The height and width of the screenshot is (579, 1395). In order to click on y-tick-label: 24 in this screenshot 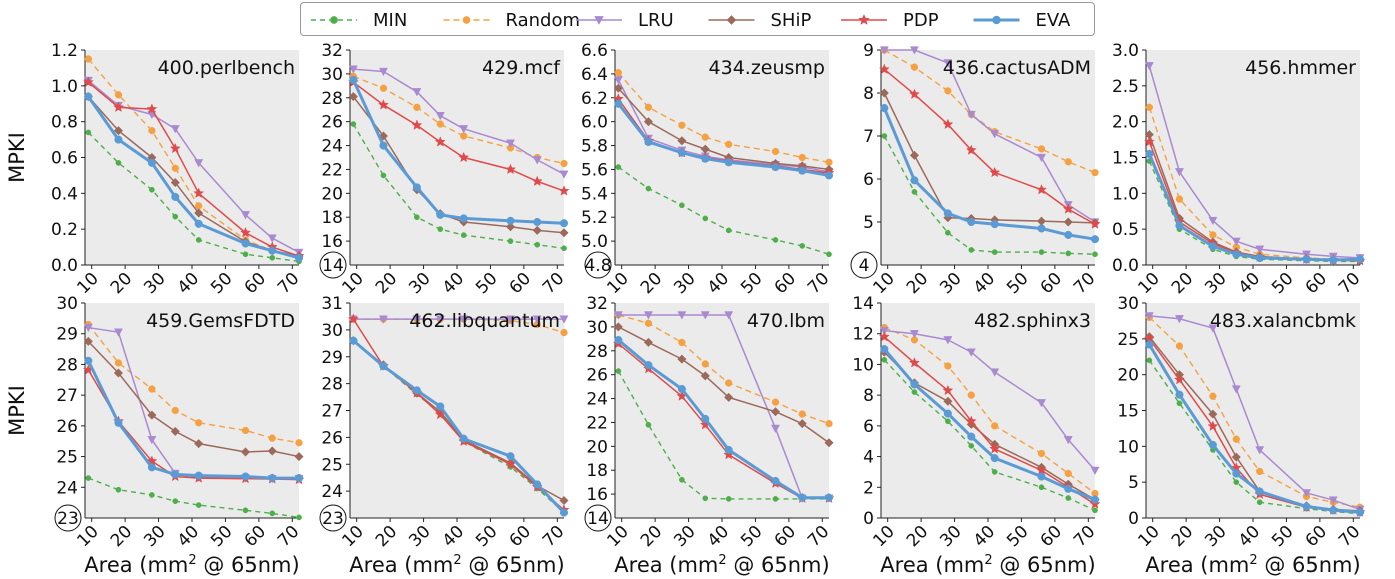, I will do `click(332, 147)`.